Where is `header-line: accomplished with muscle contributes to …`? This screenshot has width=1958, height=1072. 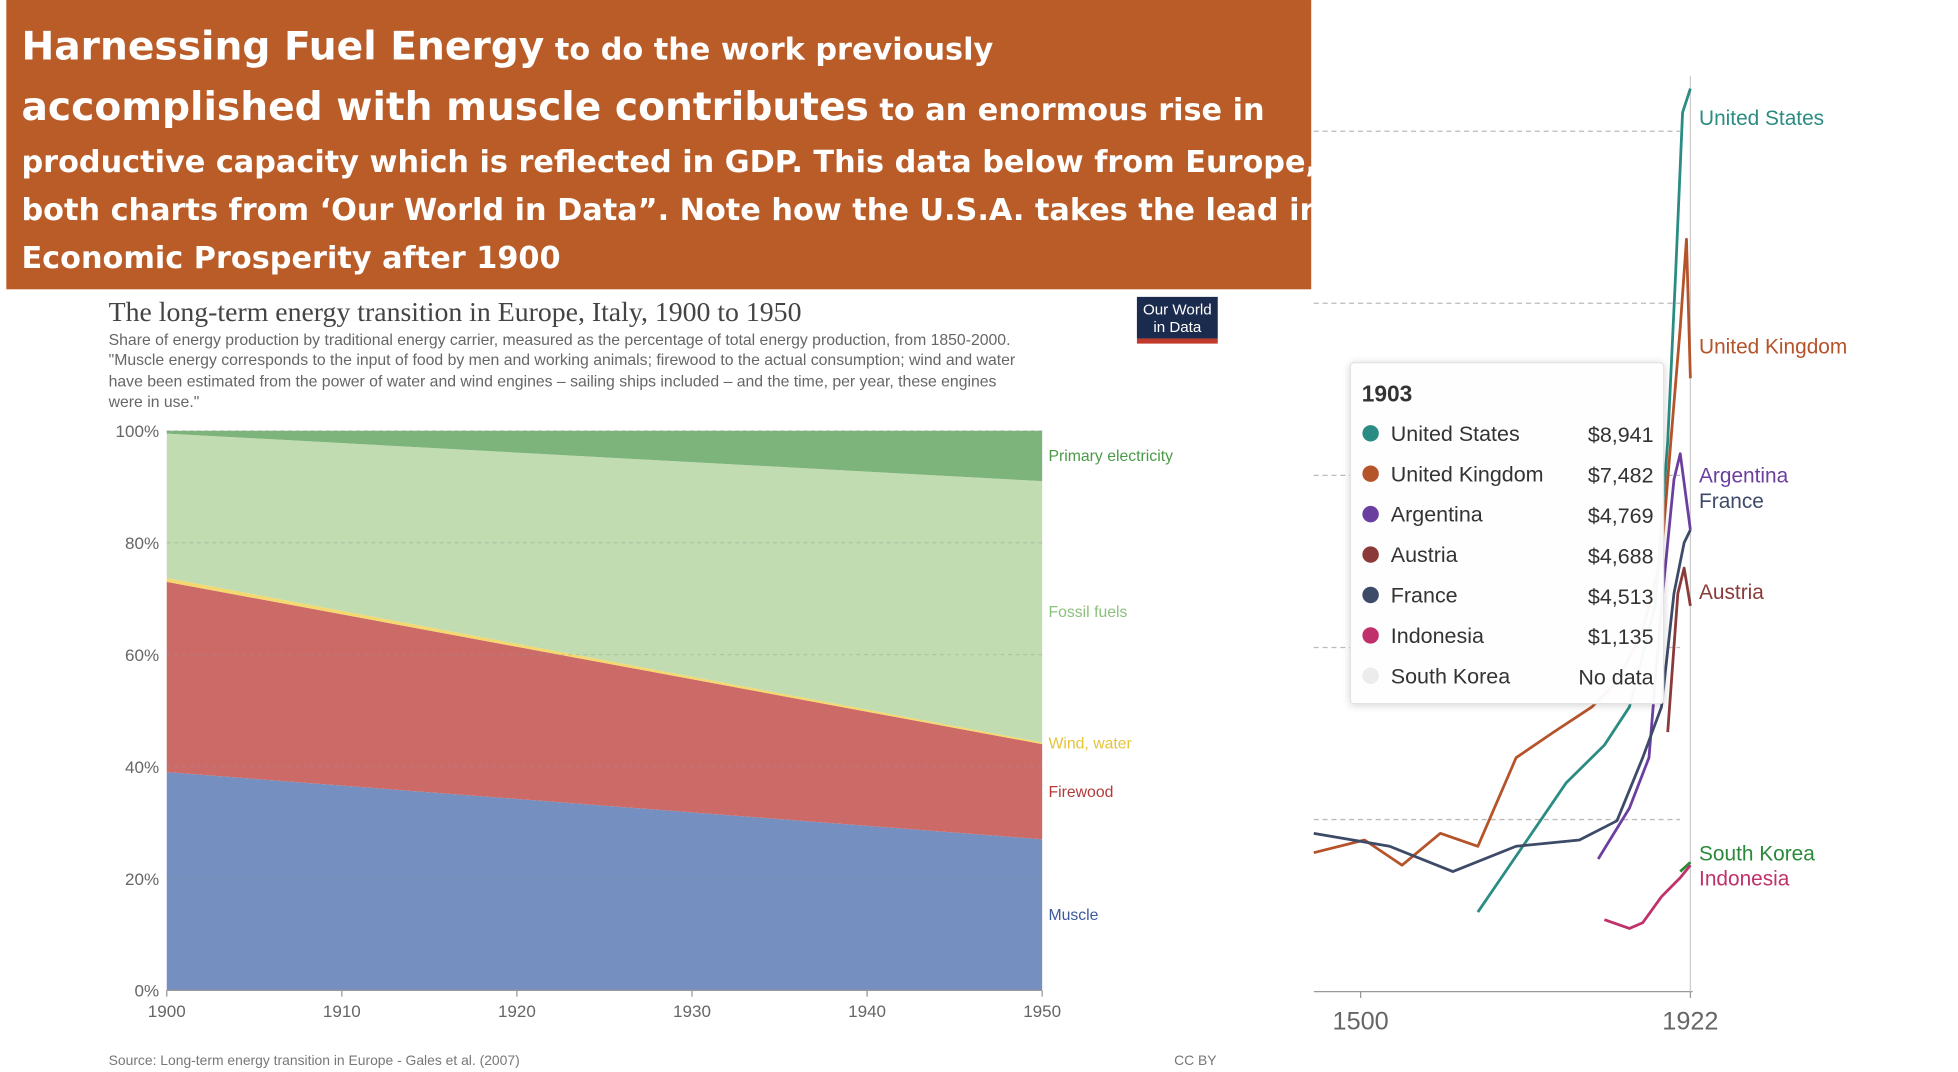 header-line: accomplished with muscle contributes to … is located at coordinates (642, 107).